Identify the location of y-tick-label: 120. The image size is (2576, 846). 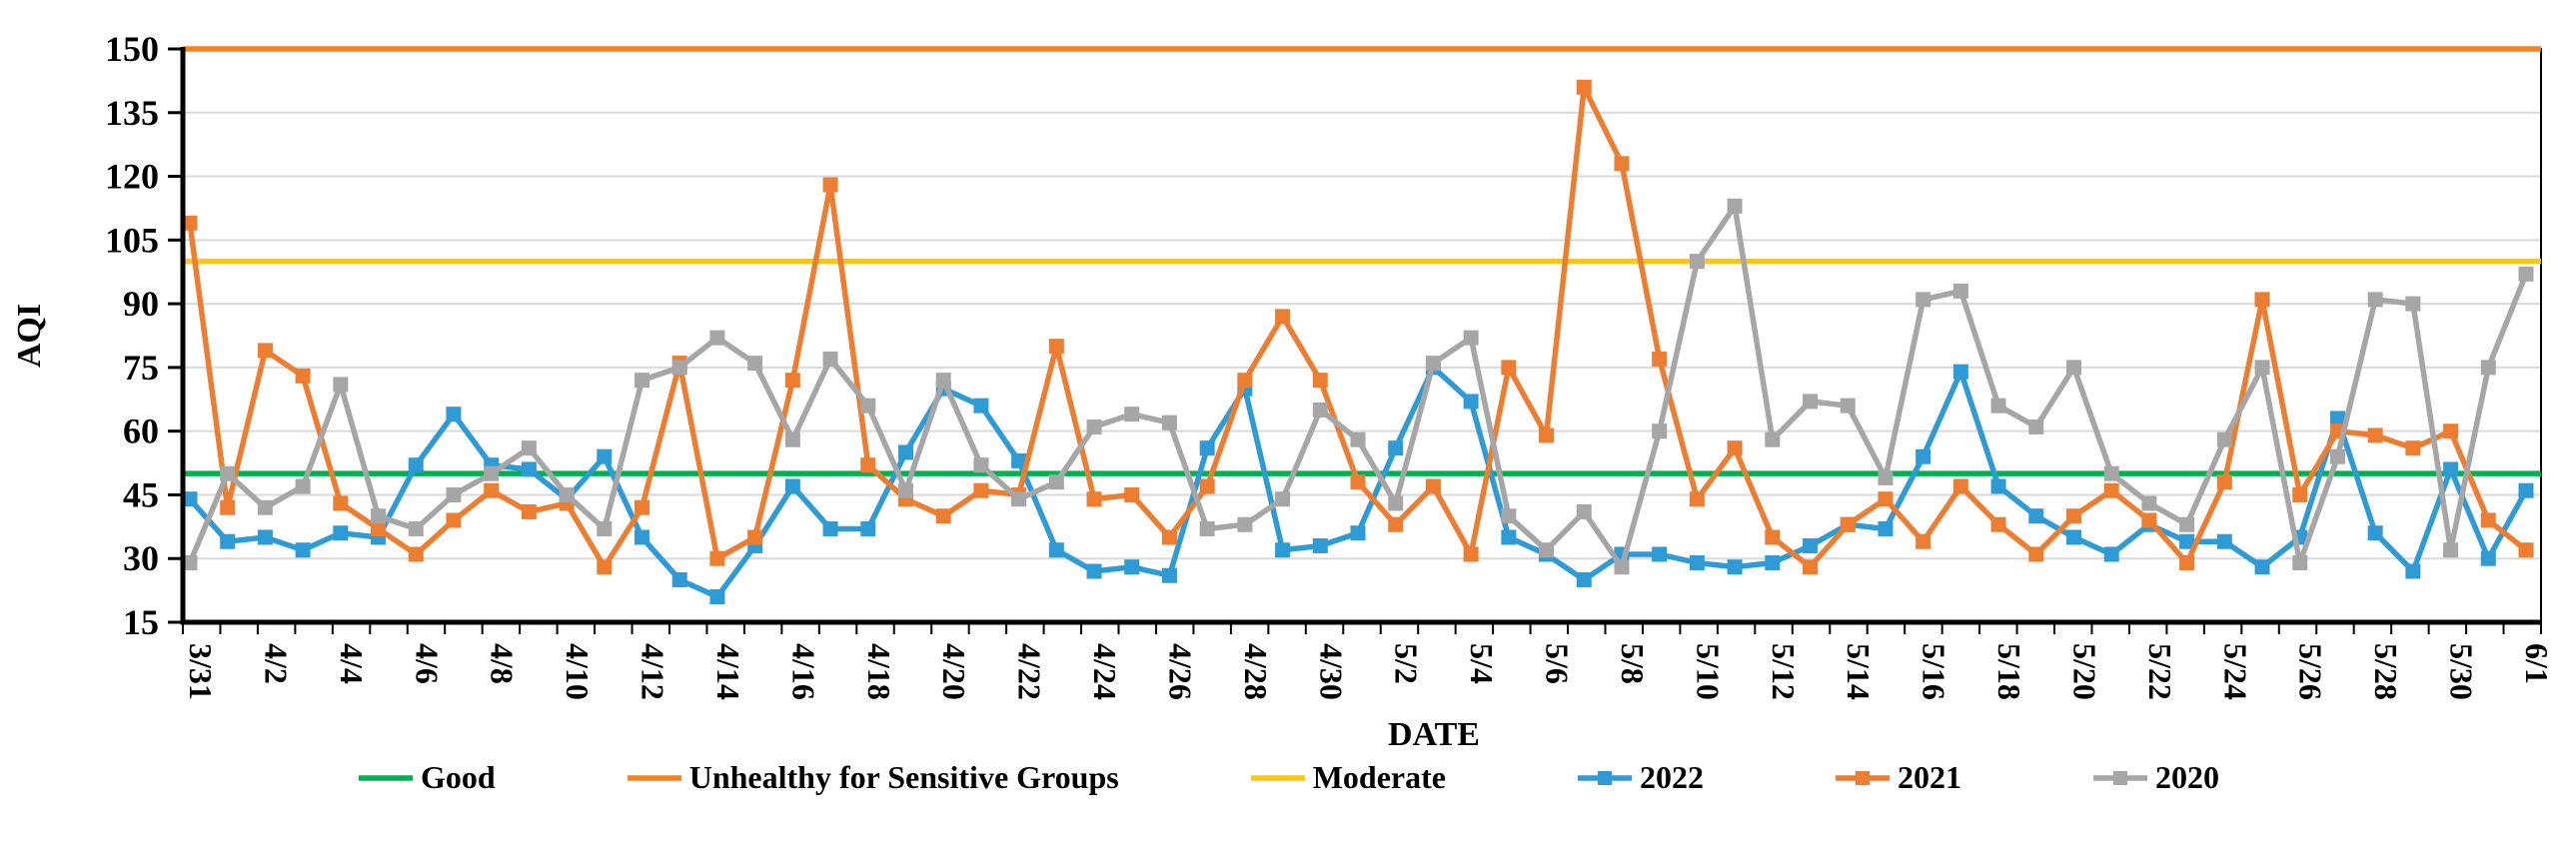
(132, 177).